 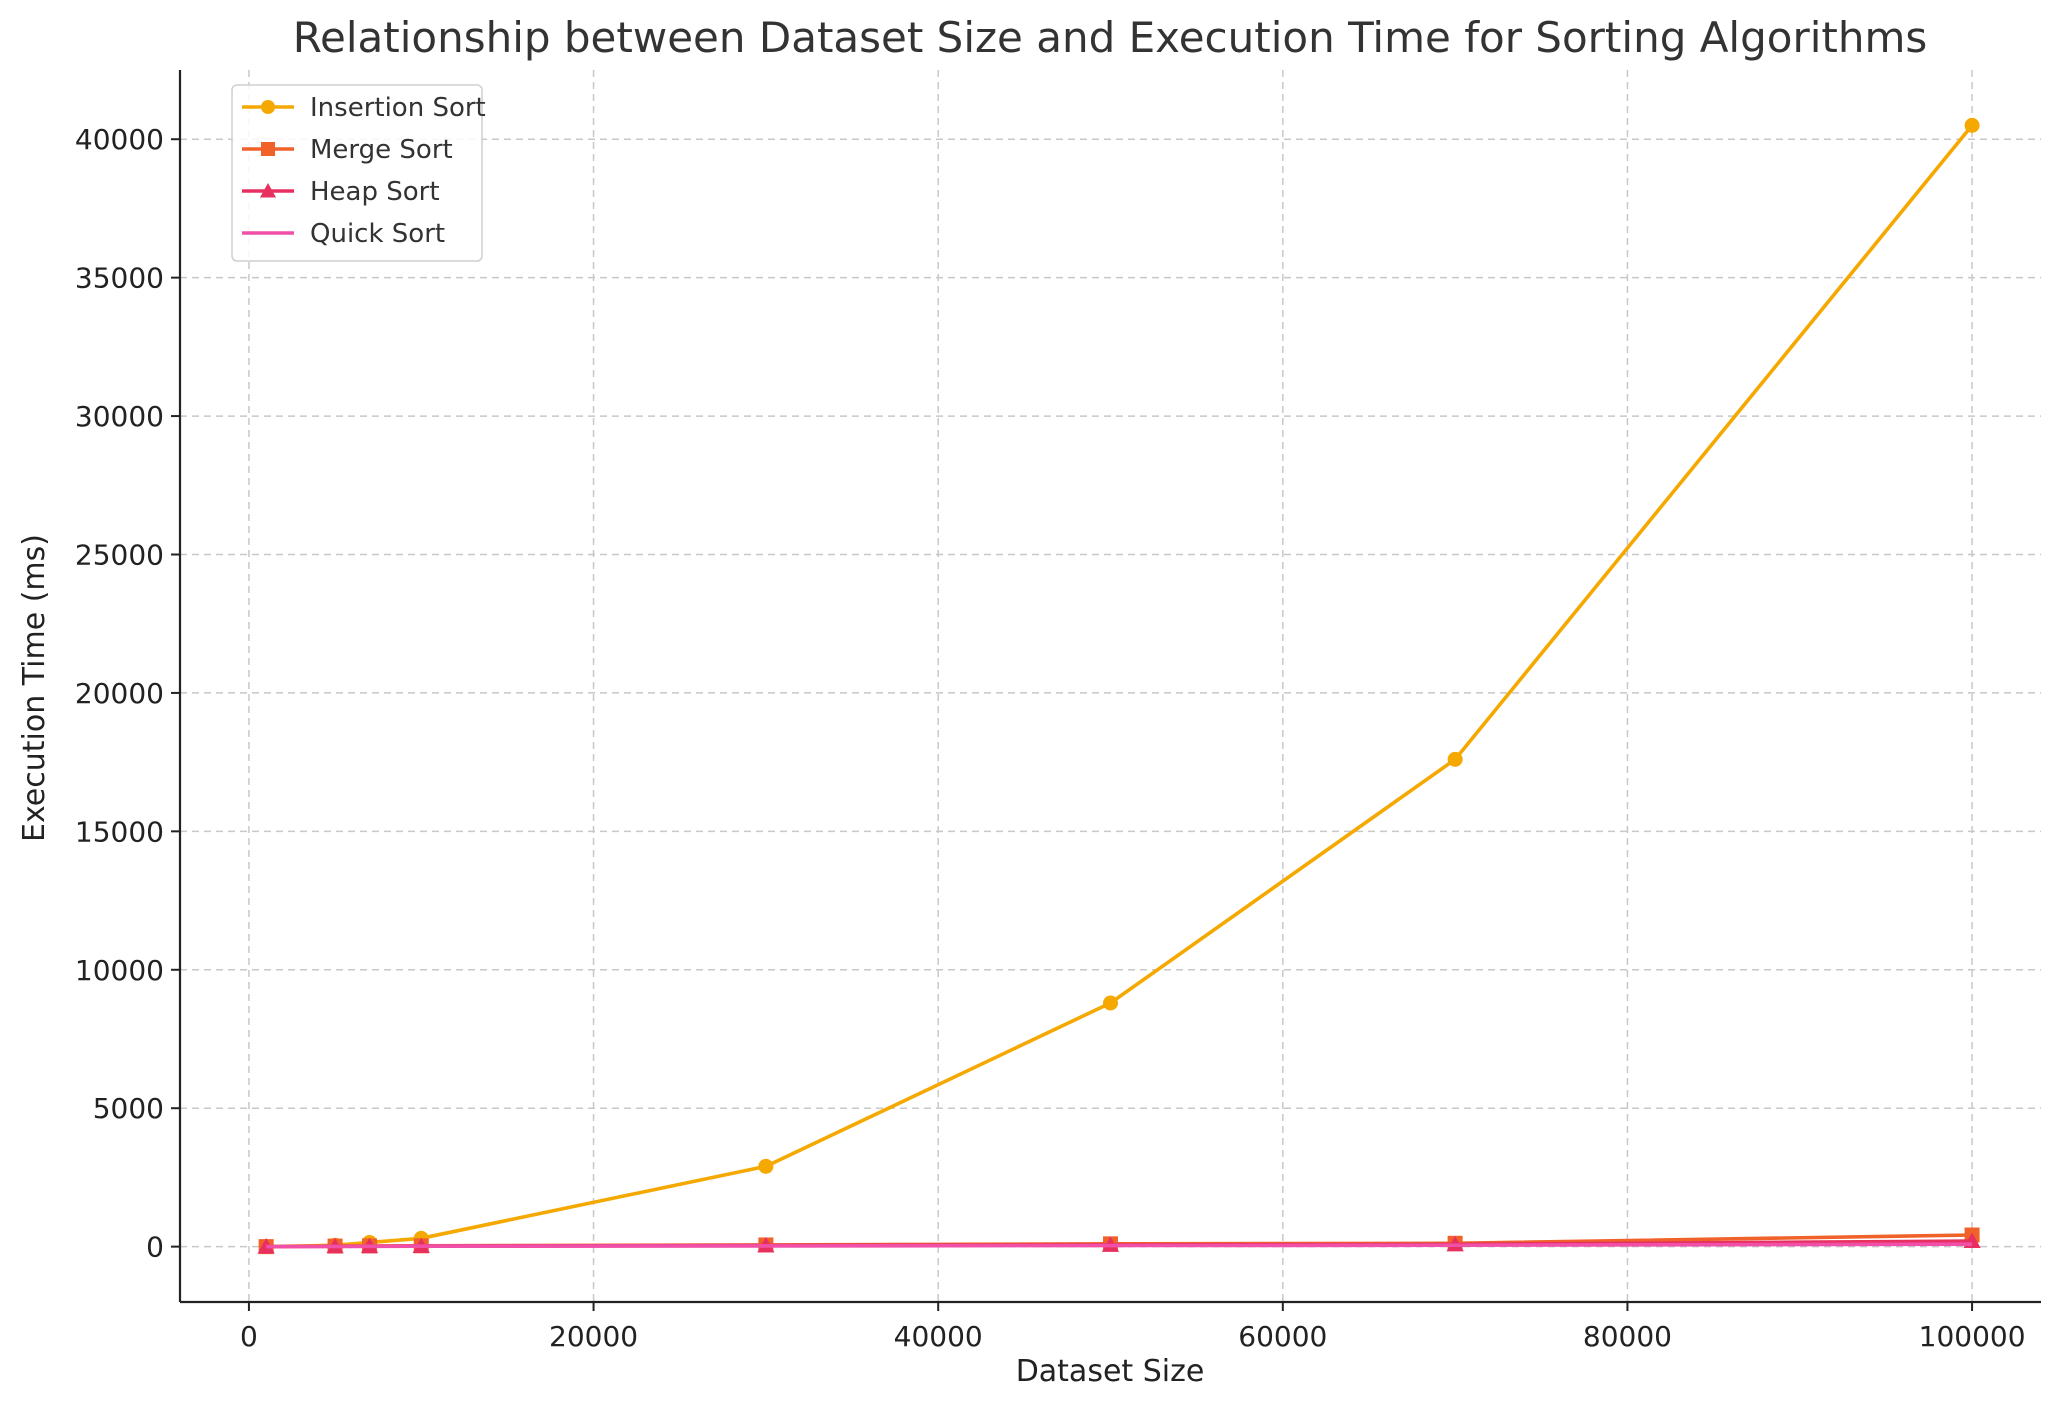 What do you see at coordinates (593, 1336) in the screenshot?
I see `x-tick-label: 20000` at bounding box center [593, 1336].